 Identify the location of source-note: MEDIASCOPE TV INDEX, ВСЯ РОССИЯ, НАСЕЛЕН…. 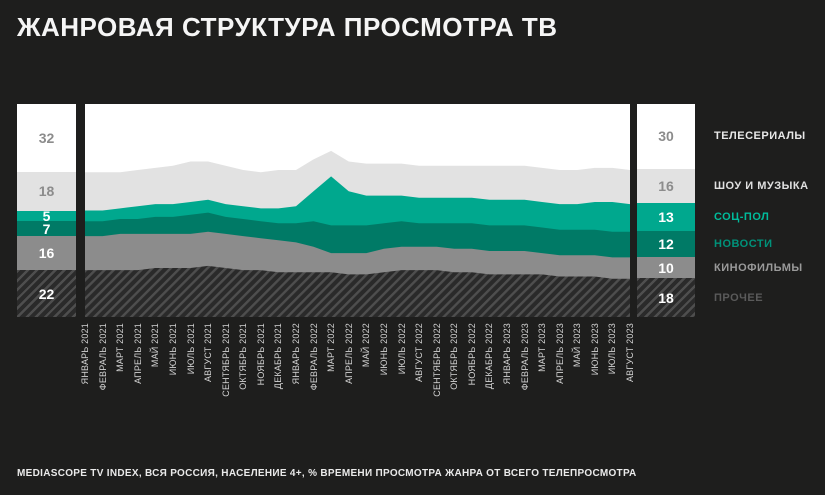
(327, 473).